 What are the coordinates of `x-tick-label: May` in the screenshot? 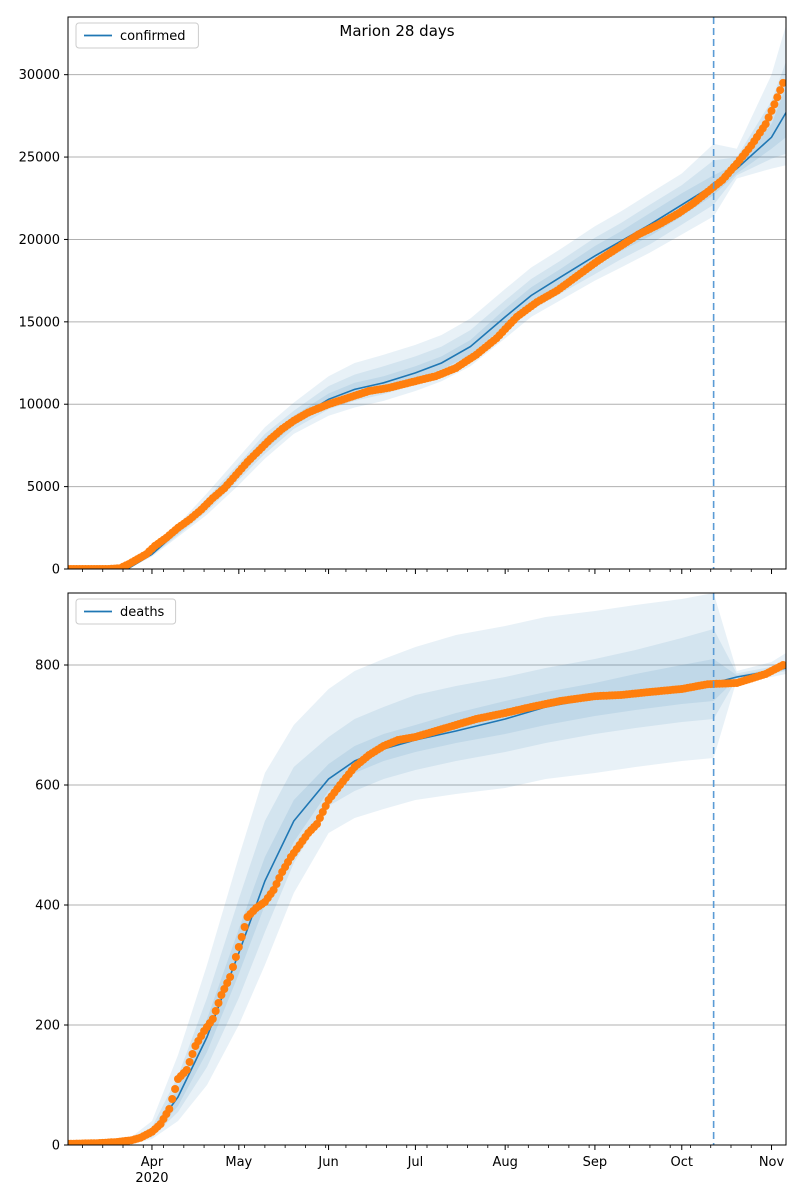 It's located at (238, 1162).